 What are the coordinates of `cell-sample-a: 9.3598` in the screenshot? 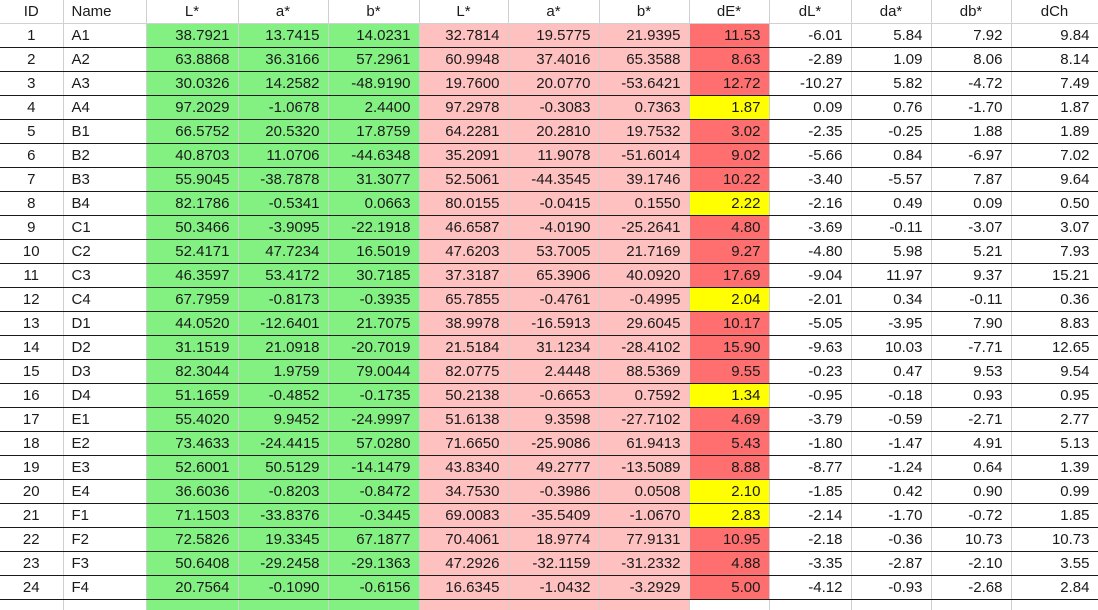 It's located at (553, 420).